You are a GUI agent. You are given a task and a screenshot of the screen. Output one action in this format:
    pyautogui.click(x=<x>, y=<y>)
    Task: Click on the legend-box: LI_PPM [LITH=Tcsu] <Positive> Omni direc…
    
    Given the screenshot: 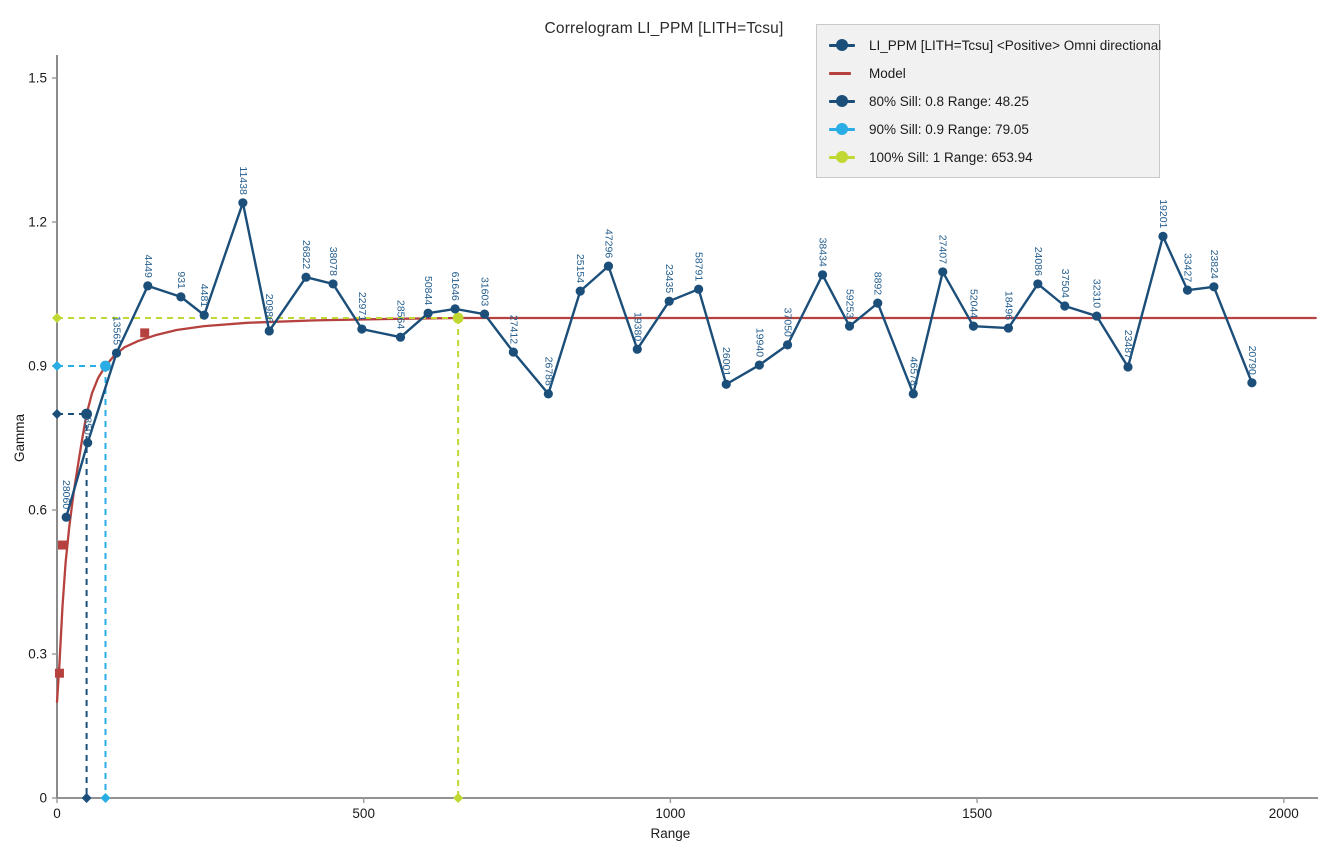 What is the action you would take?
    pyautogui.click(x=988, y=101)
    